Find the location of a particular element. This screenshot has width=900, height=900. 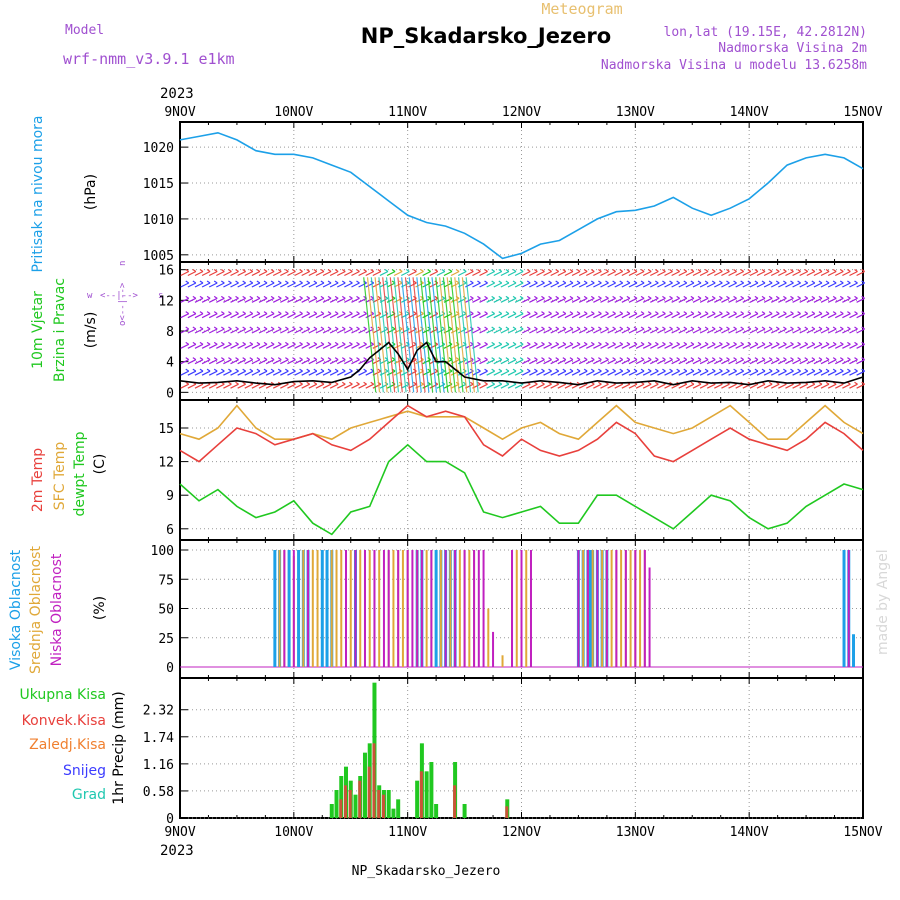

wind-arrow-storm is located at coordinates (400, 335).